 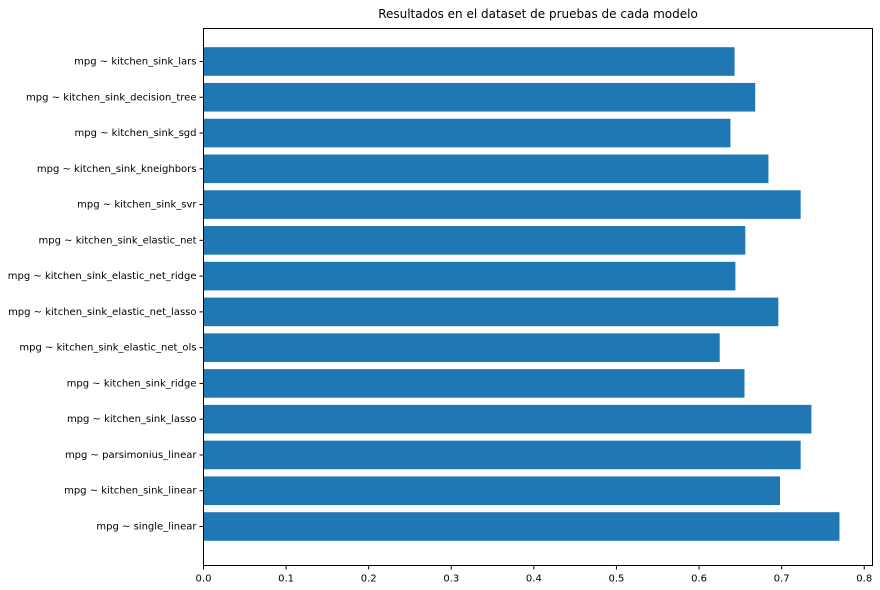 I want to click on x-tick-label: 0.6, so click(x=699, y=579).